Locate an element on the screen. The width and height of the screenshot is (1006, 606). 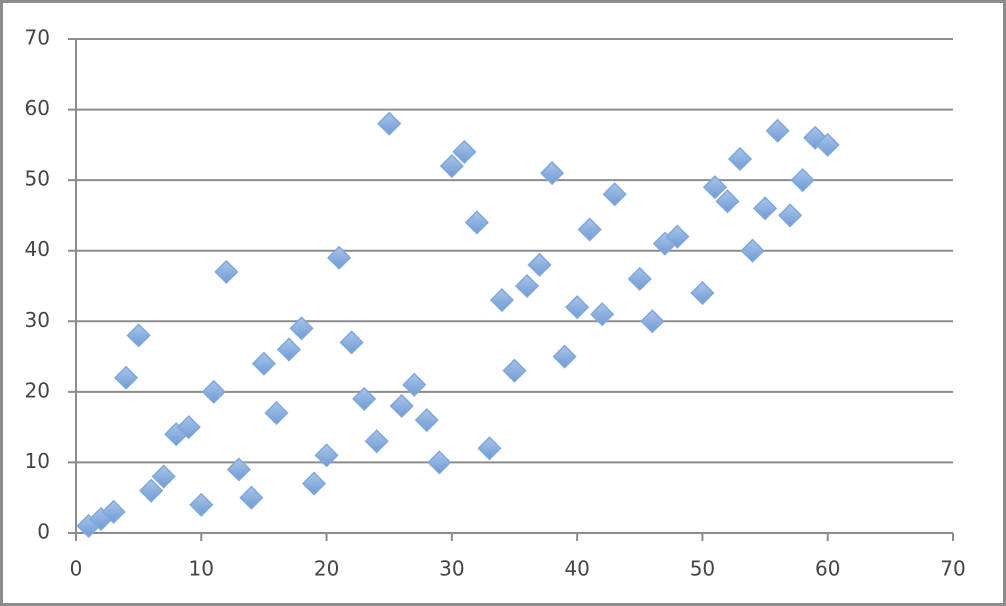
x-tick-label: 20 is located at coordinates (326, 569).